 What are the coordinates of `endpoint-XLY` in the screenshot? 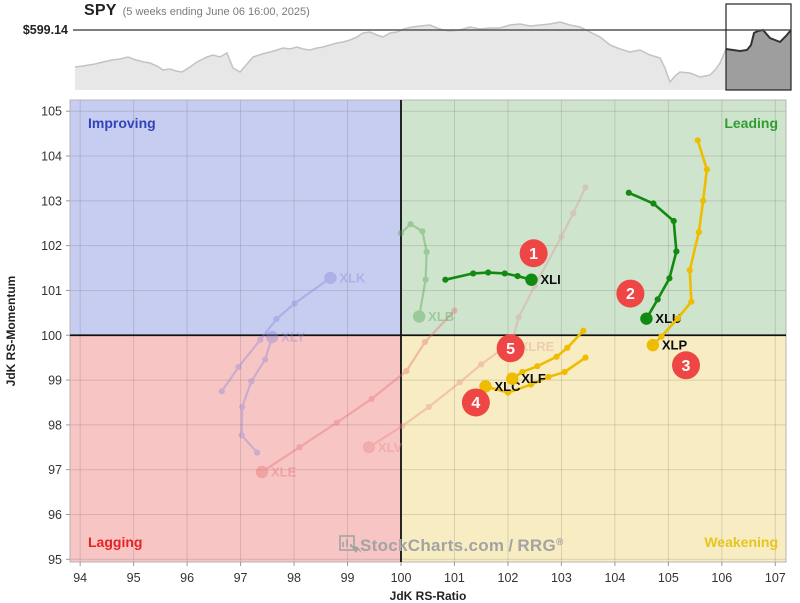 It's located at (272, 337).